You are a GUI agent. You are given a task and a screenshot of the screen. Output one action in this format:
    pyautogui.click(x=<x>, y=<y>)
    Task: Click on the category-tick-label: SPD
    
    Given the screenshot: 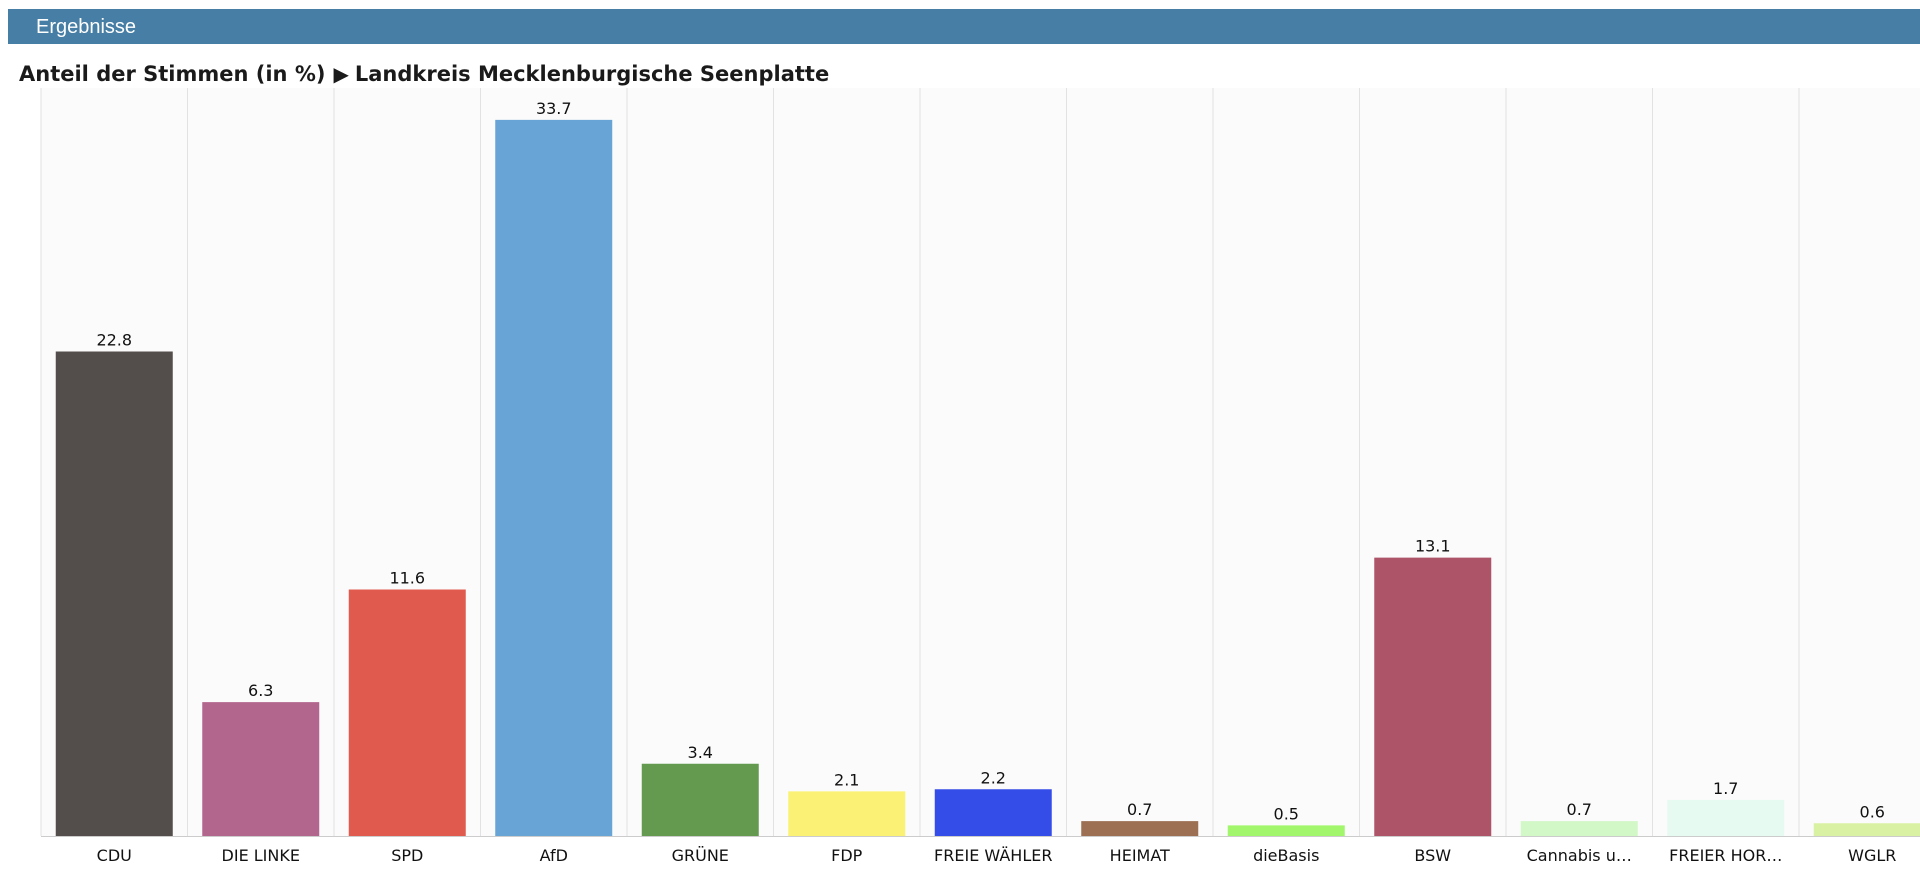 What is the action you would take?
    pyautogui.click(x=407, y=855)
    